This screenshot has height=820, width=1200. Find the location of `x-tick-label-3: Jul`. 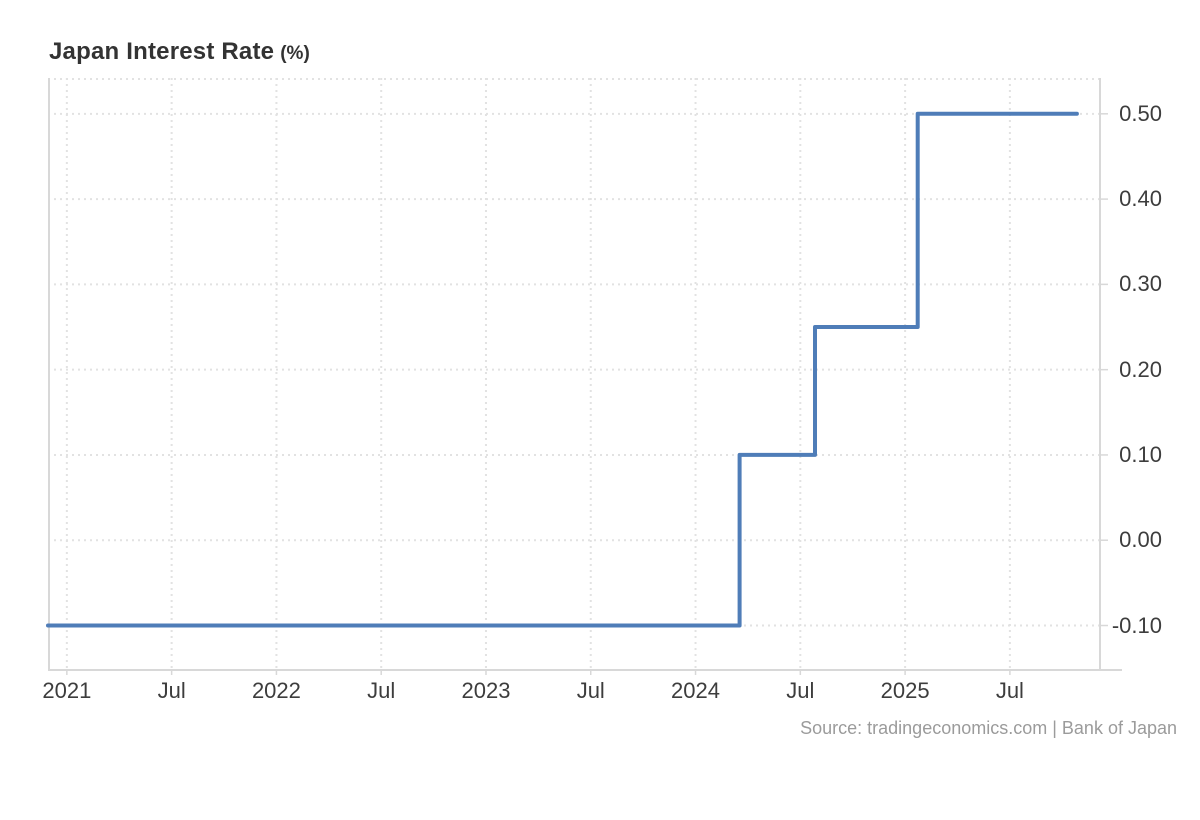

x-tick-label-3: Jul is located at coordinates (381, 690).